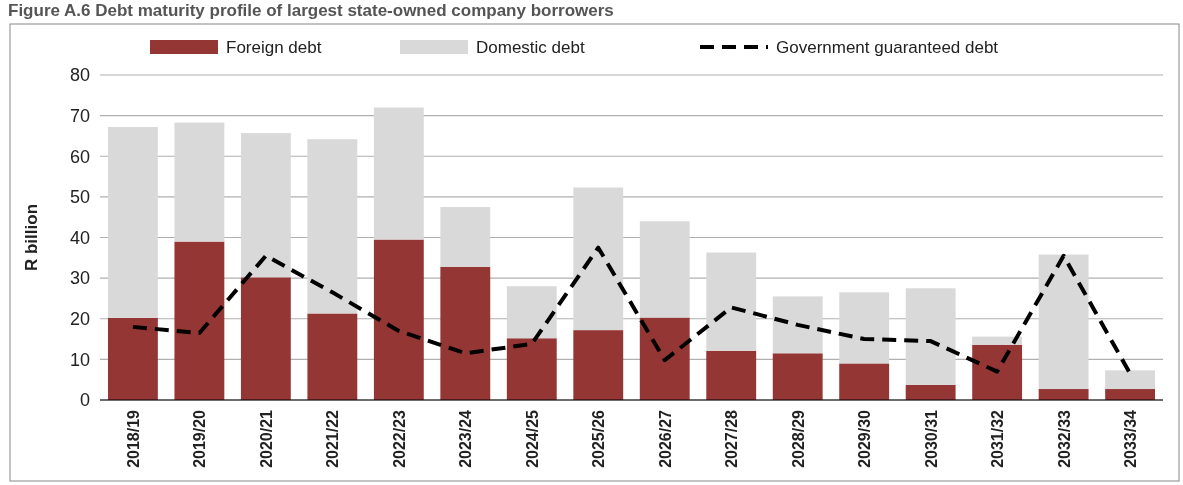  Describe the element at coordinates (266, 438) in the screenshot. I see `x-tick-label: 2020/21` at that location.